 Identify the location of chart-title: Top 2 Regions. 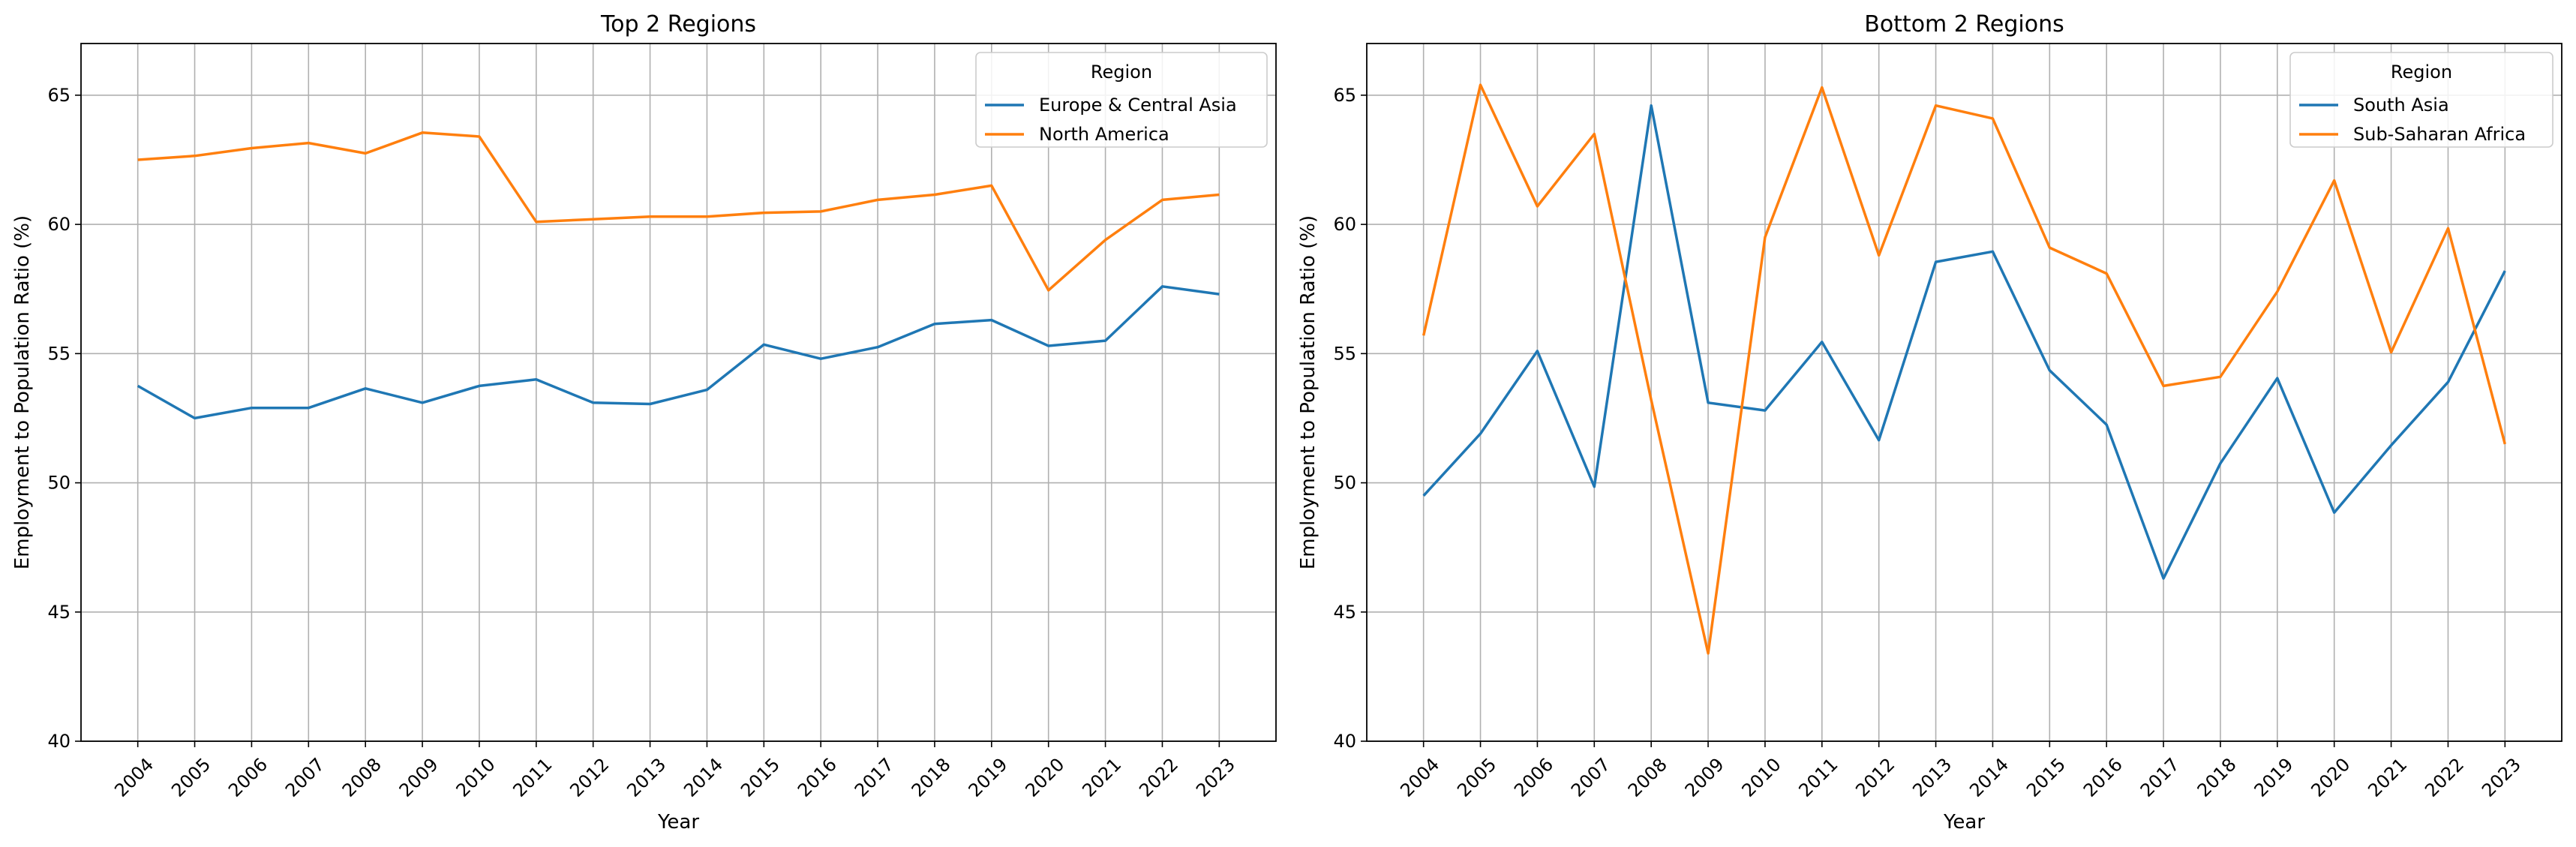
(678, 24).